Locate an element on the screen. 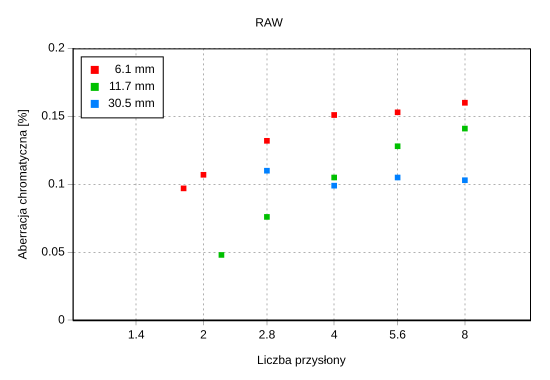  y-tick-label: 0 is located at coordinates (62, 319).